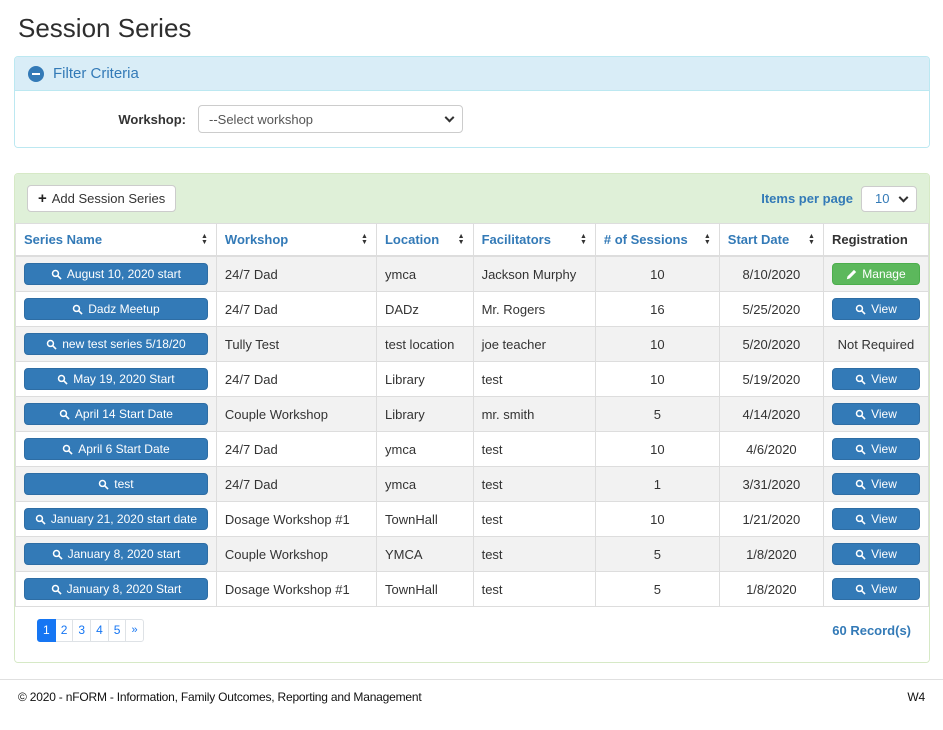 Image resolution: width=943 pixels, height=730 pixels. I want to click on pagination: 1 2 3 4 5», so click(90, 630).